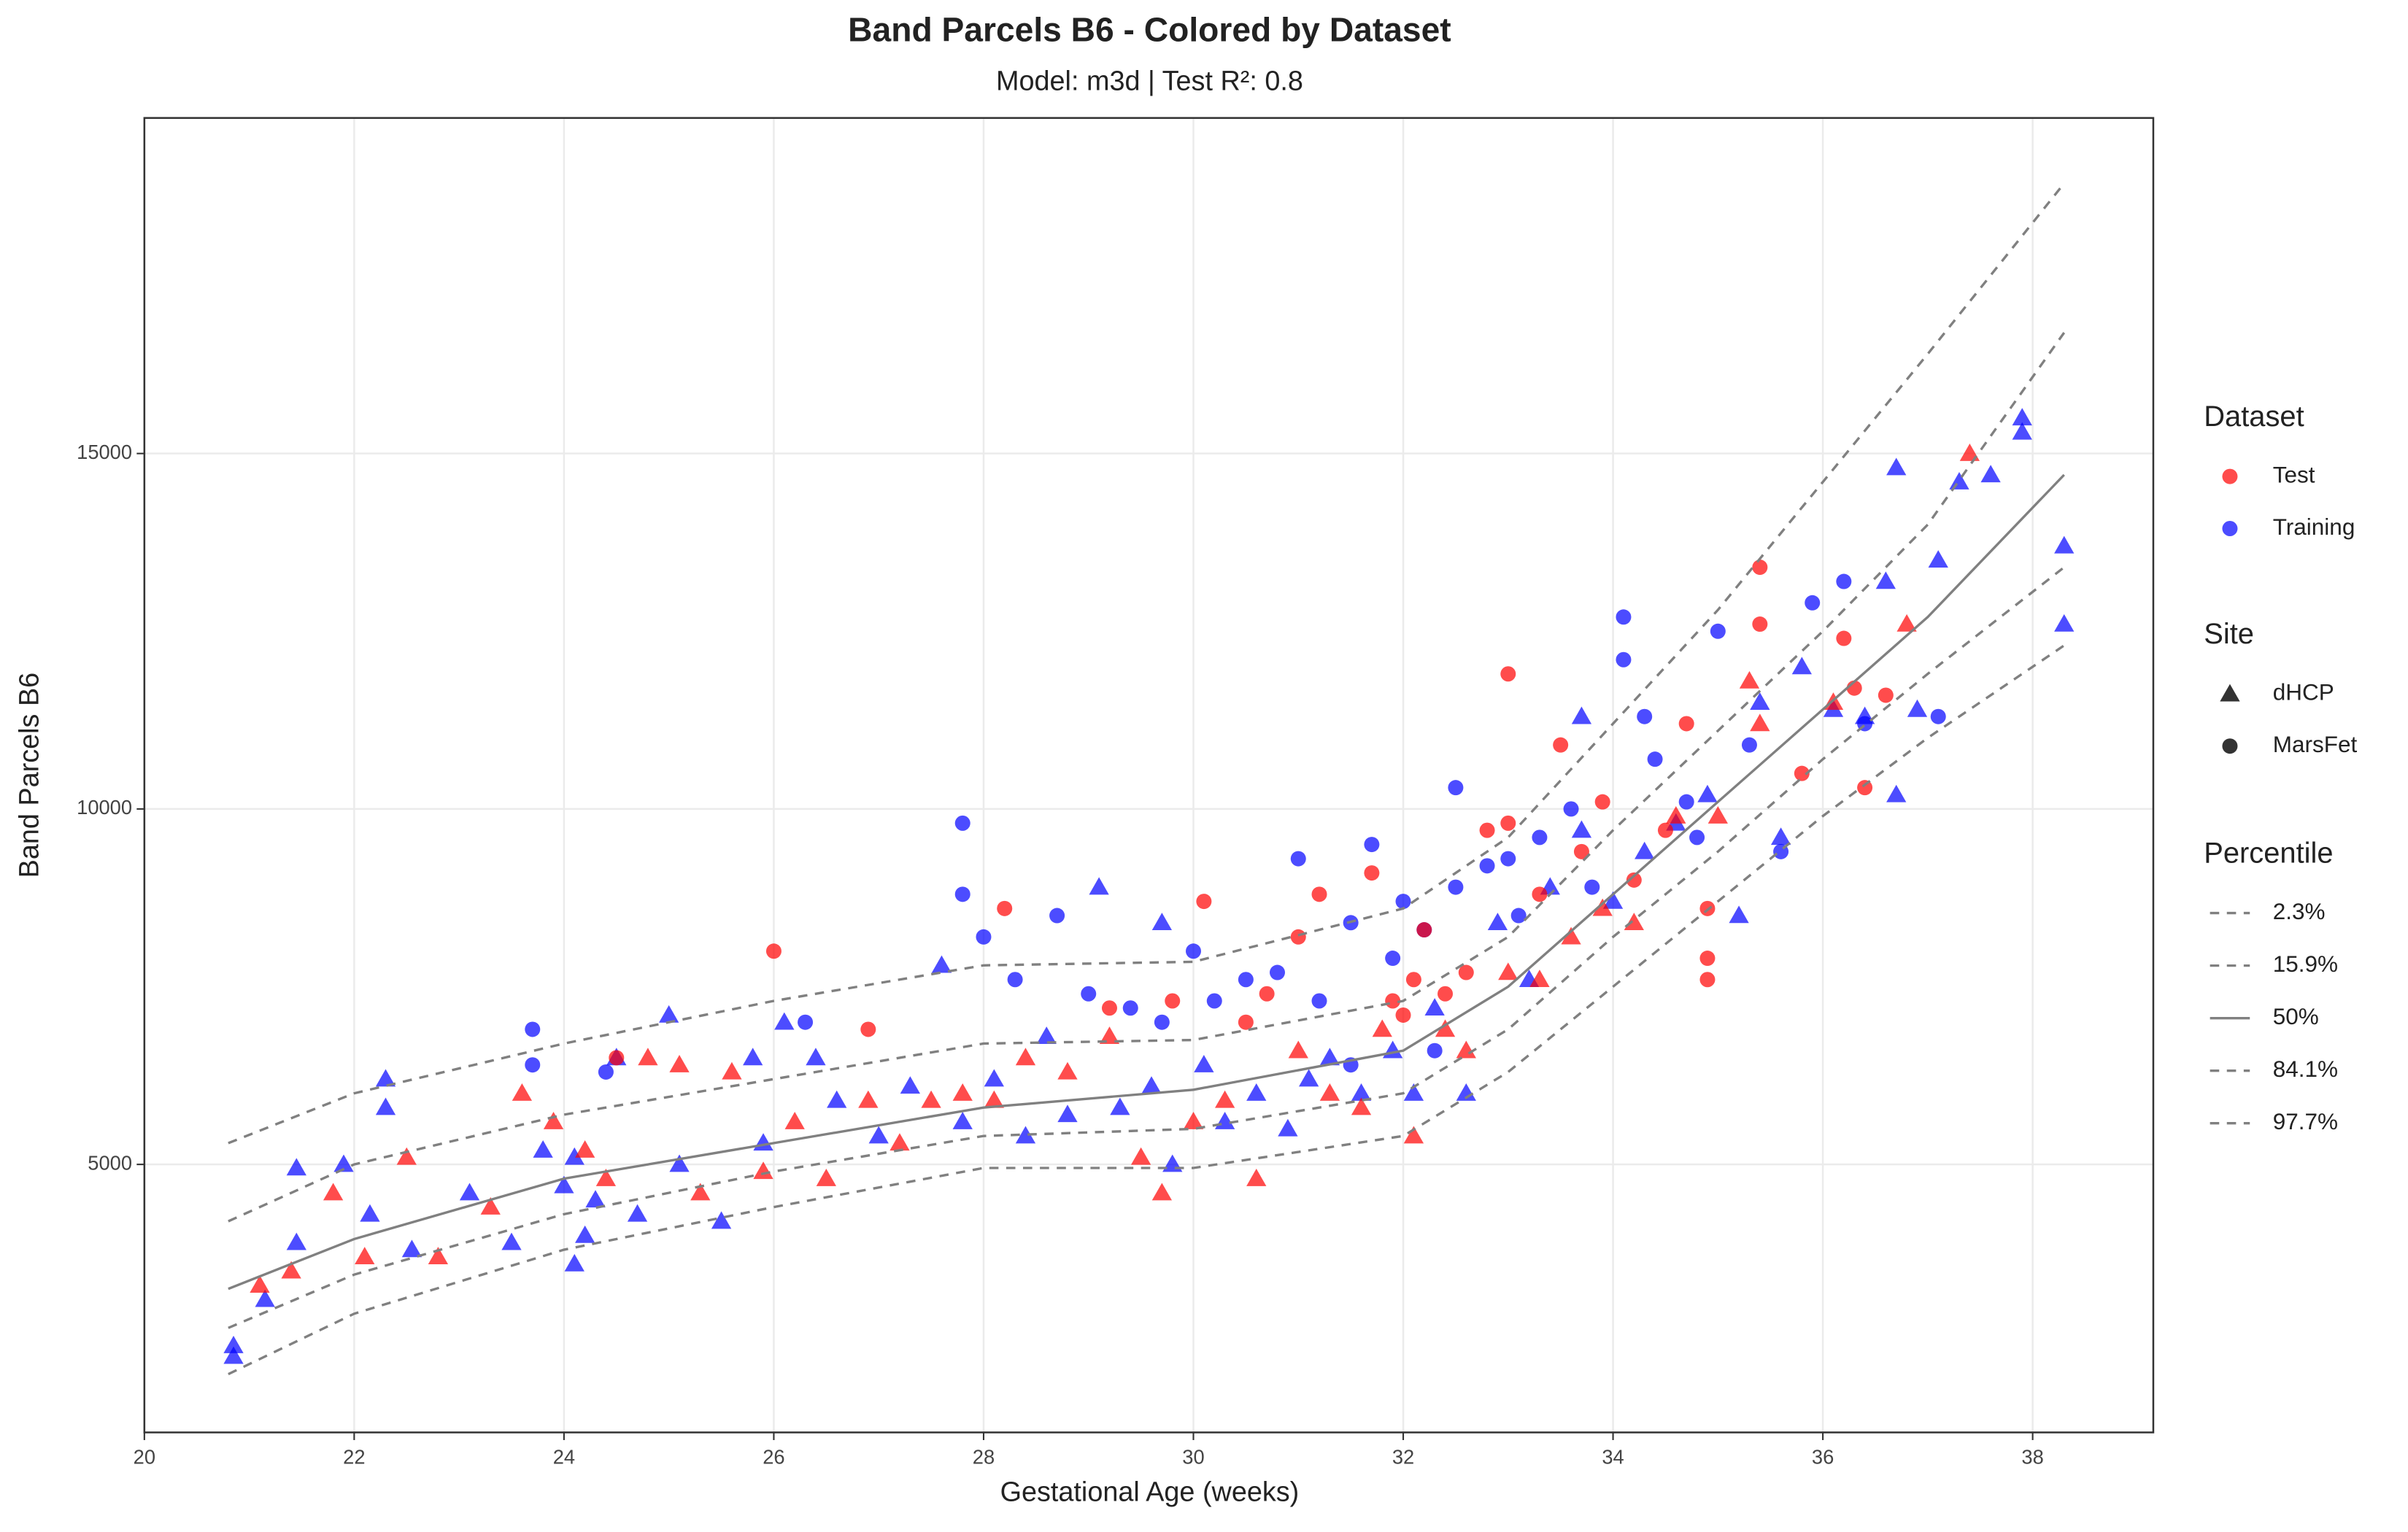 The image size is (2408, 1532). I want to click on chart-subtitle: Model: m3d | Test R²: 0.8, so click(1149, 81).